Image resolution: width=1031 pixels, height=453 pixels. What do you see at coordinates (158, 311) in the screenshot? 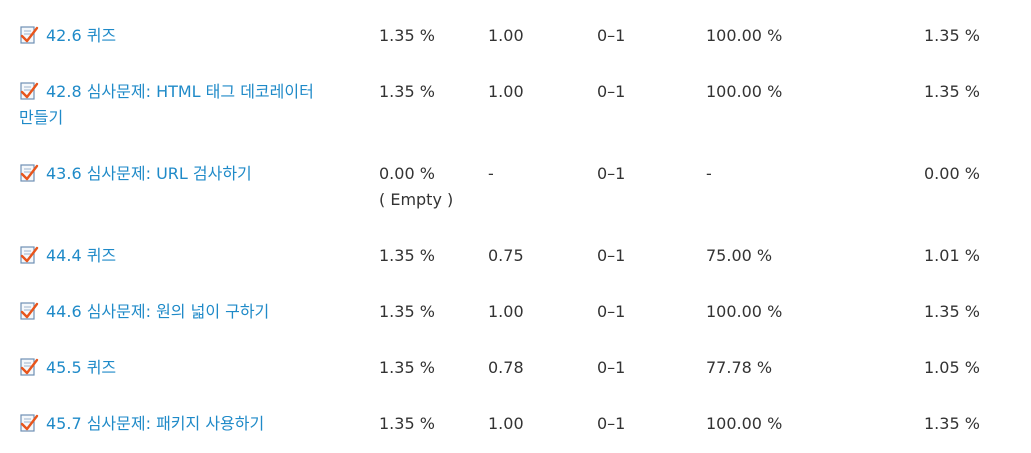
I see `grade-item-link: 44.6 심사문제: 원의 넓이 구하기` at bounding box center [158, 311].